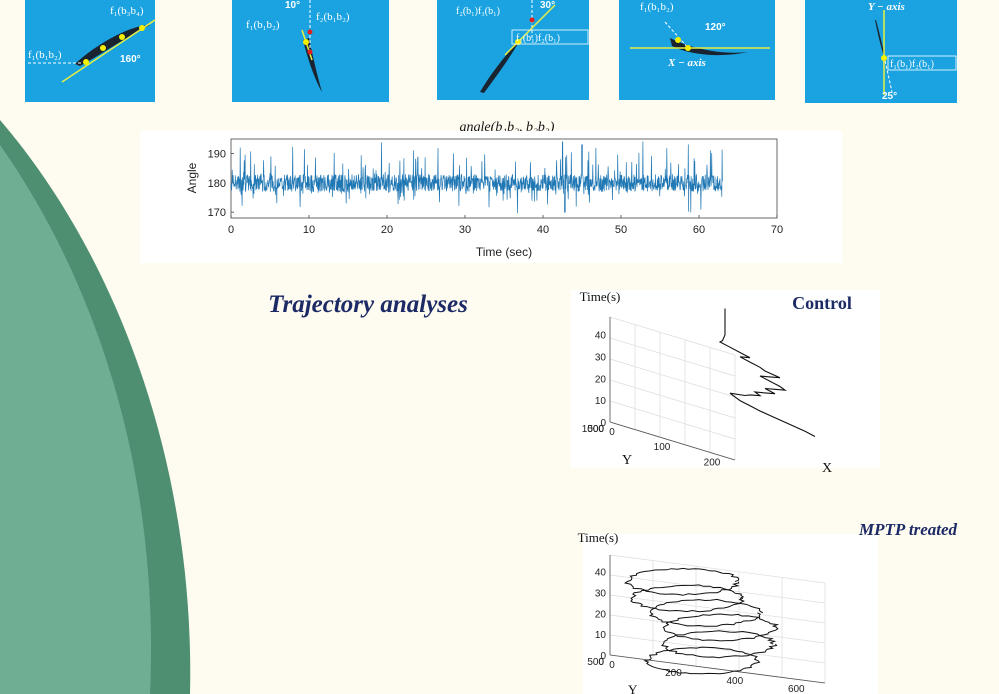 The image size is (999, 694). I want to click on fish-body, so click(709, 47).